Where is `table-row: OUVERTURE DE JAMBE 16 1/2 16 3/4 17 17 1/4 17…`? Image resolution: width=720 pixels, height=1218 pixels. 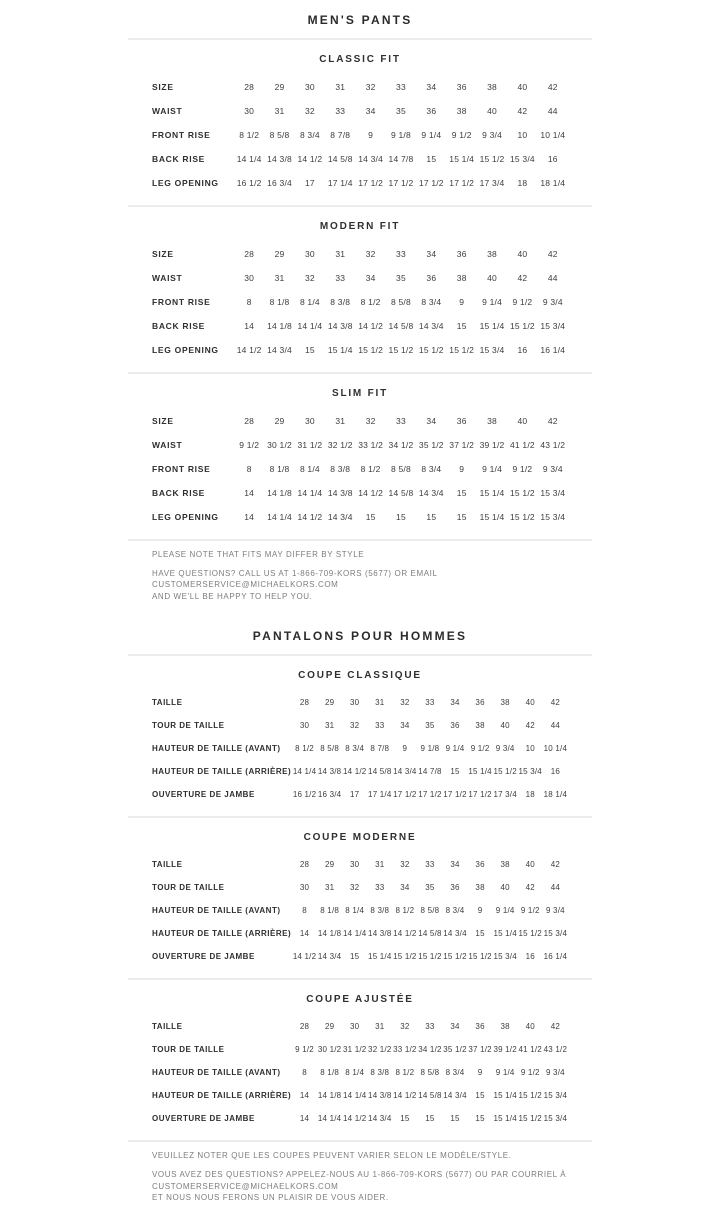
table-row: OUVERTURE DE JAMBE 16 1/2 16 3/4 17 17 1/4 17… is located at coordinates (360, 794).